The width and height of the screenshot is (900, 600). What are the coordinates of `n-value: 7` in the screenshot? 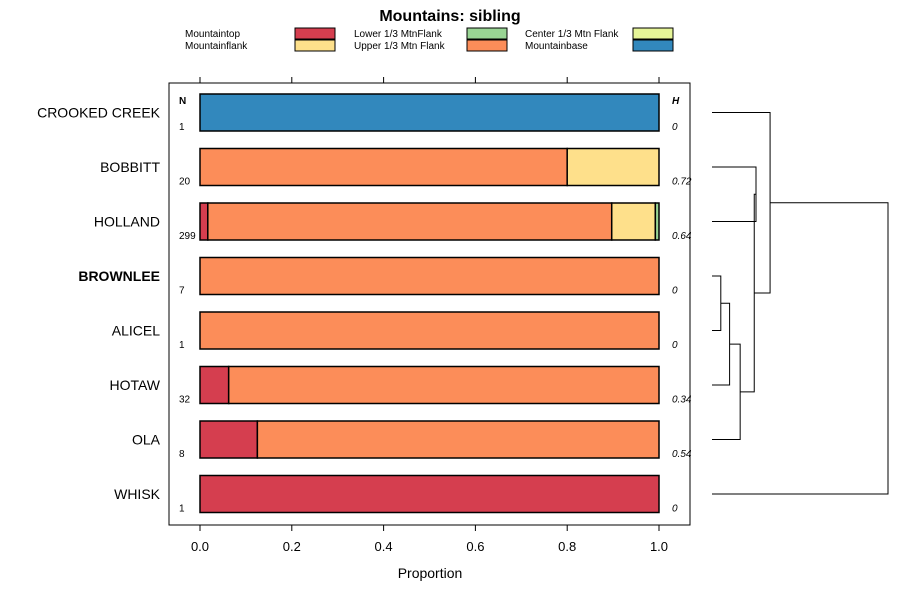 It's located at (182, 291).